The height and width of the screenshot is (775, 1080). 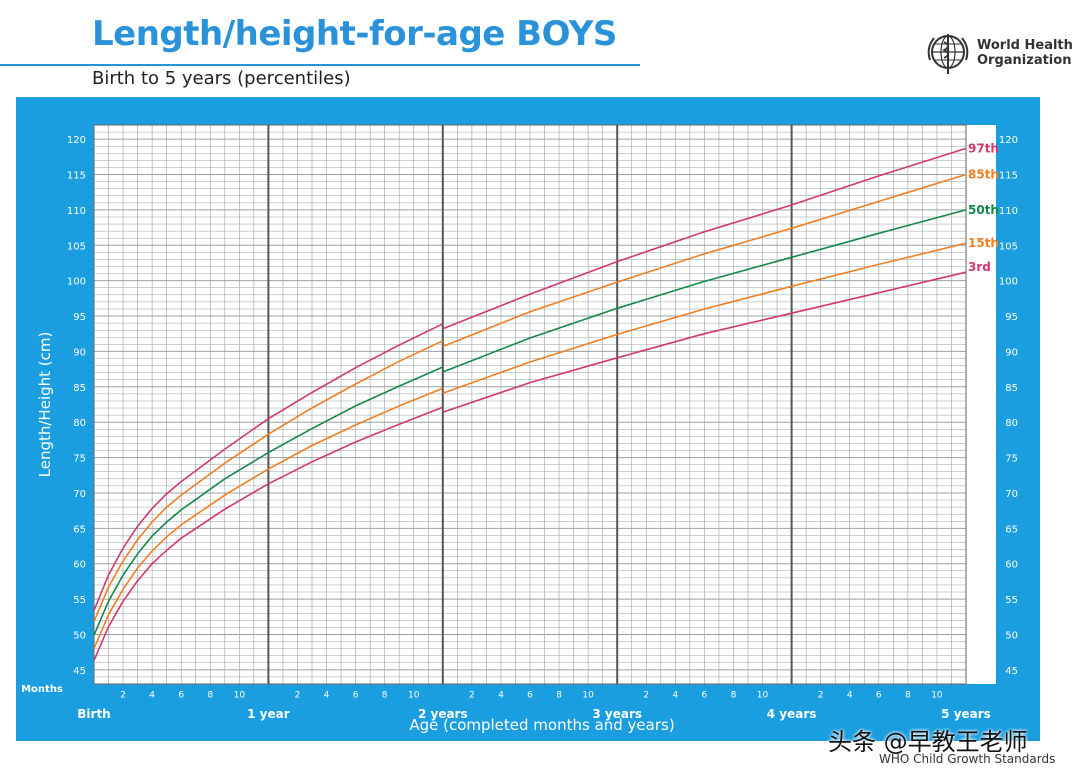 I want to click on y-tick-label-left: 120, so click(x=76, y=140).